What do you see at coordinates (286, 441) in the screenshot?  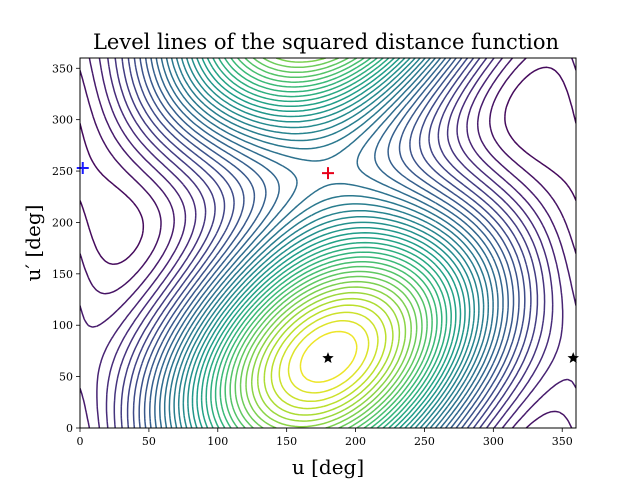 I see `x-tick-label: 150` at bounding box center [286, 441].